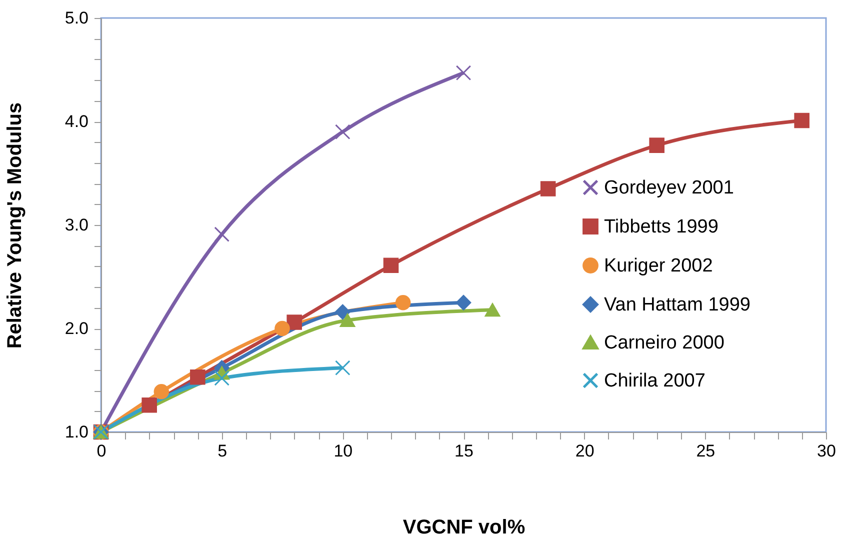  Describe the element at coordinates (223, 451) in the screenshot. I see `x-tick-label: 5` at that location.